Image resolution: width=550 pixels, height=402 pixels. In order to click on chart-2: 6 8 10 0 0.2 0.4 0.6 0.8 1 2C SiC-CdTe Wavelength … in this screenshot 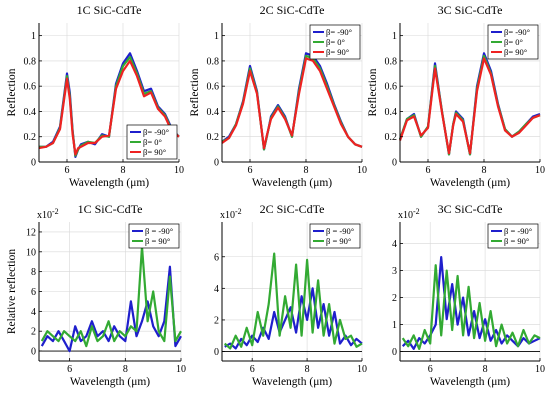, I will do `click(278, 96)`.